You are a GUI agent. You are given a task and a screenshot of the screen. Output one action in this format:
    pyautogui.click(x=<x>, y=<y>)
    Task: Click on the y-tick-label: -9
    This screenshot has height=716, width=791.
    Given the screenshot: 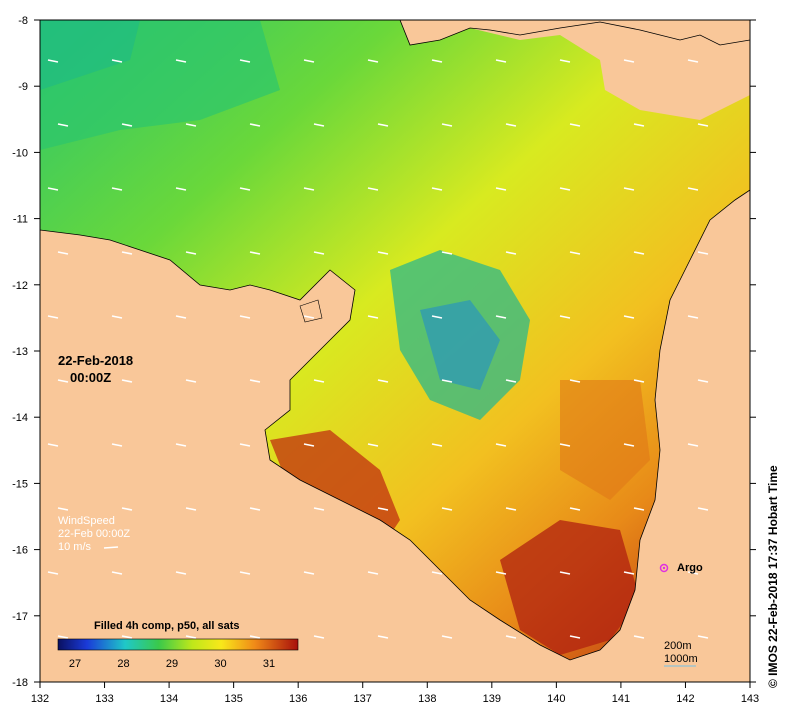 What is the action you would take?
    pyautogui.click(x=23, y=87)
    